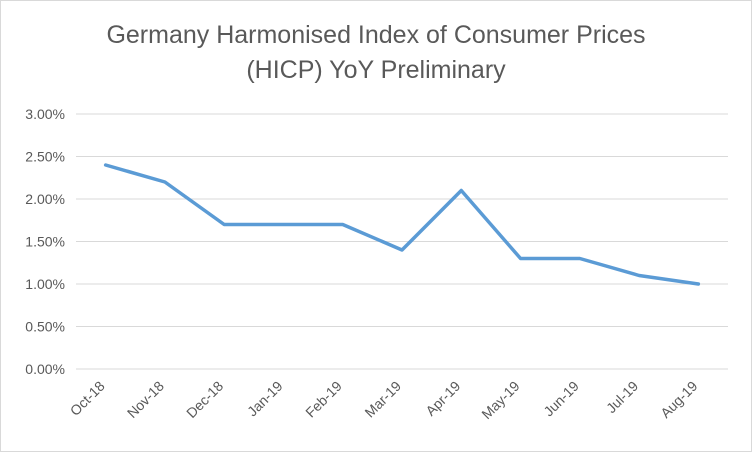 The width and height of the screenshot is (752, 452). What do you see at coordinates (376, 70) in the screenshot?
I see `chart-title-line-2: (HICP) YoY Preliminary` at bounding box center [376, 70].